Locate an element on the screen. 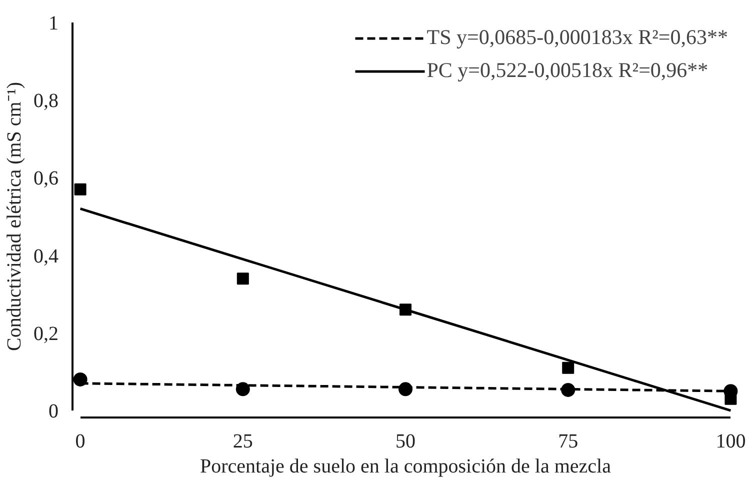 The image size is (753, 480). y-tick-label: 0,6 is located at coordinates (46, 179).